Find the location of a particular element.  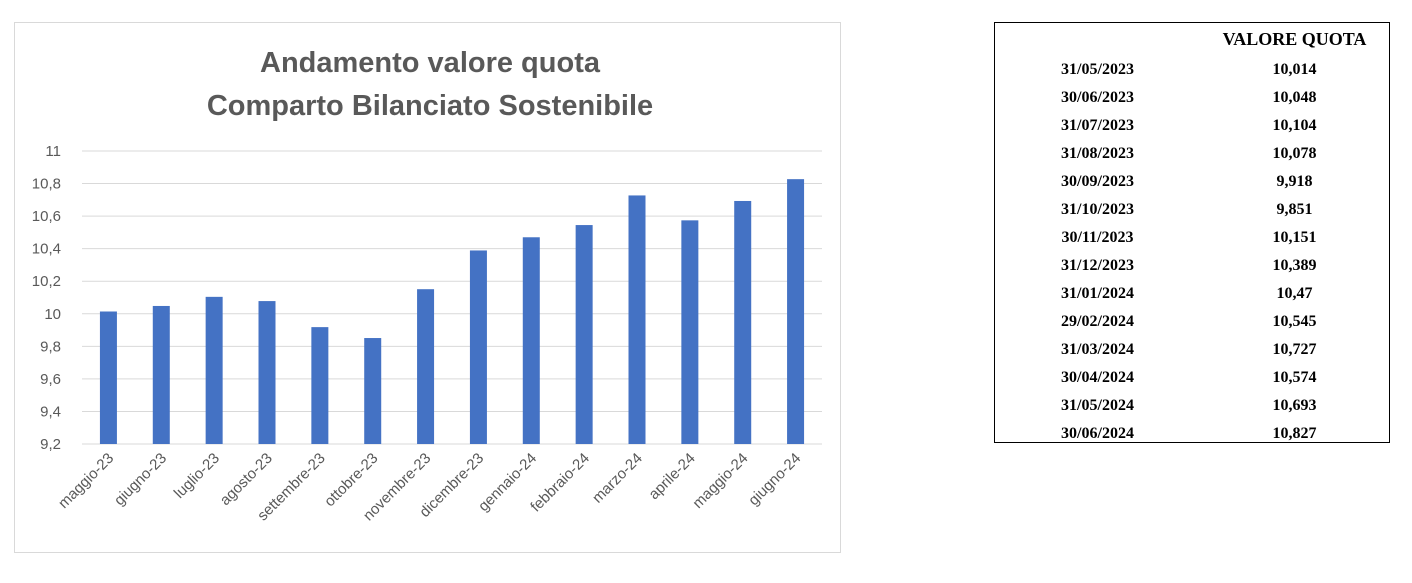

table-cell-value: 10,104 is located at coordinates (1294, 125).